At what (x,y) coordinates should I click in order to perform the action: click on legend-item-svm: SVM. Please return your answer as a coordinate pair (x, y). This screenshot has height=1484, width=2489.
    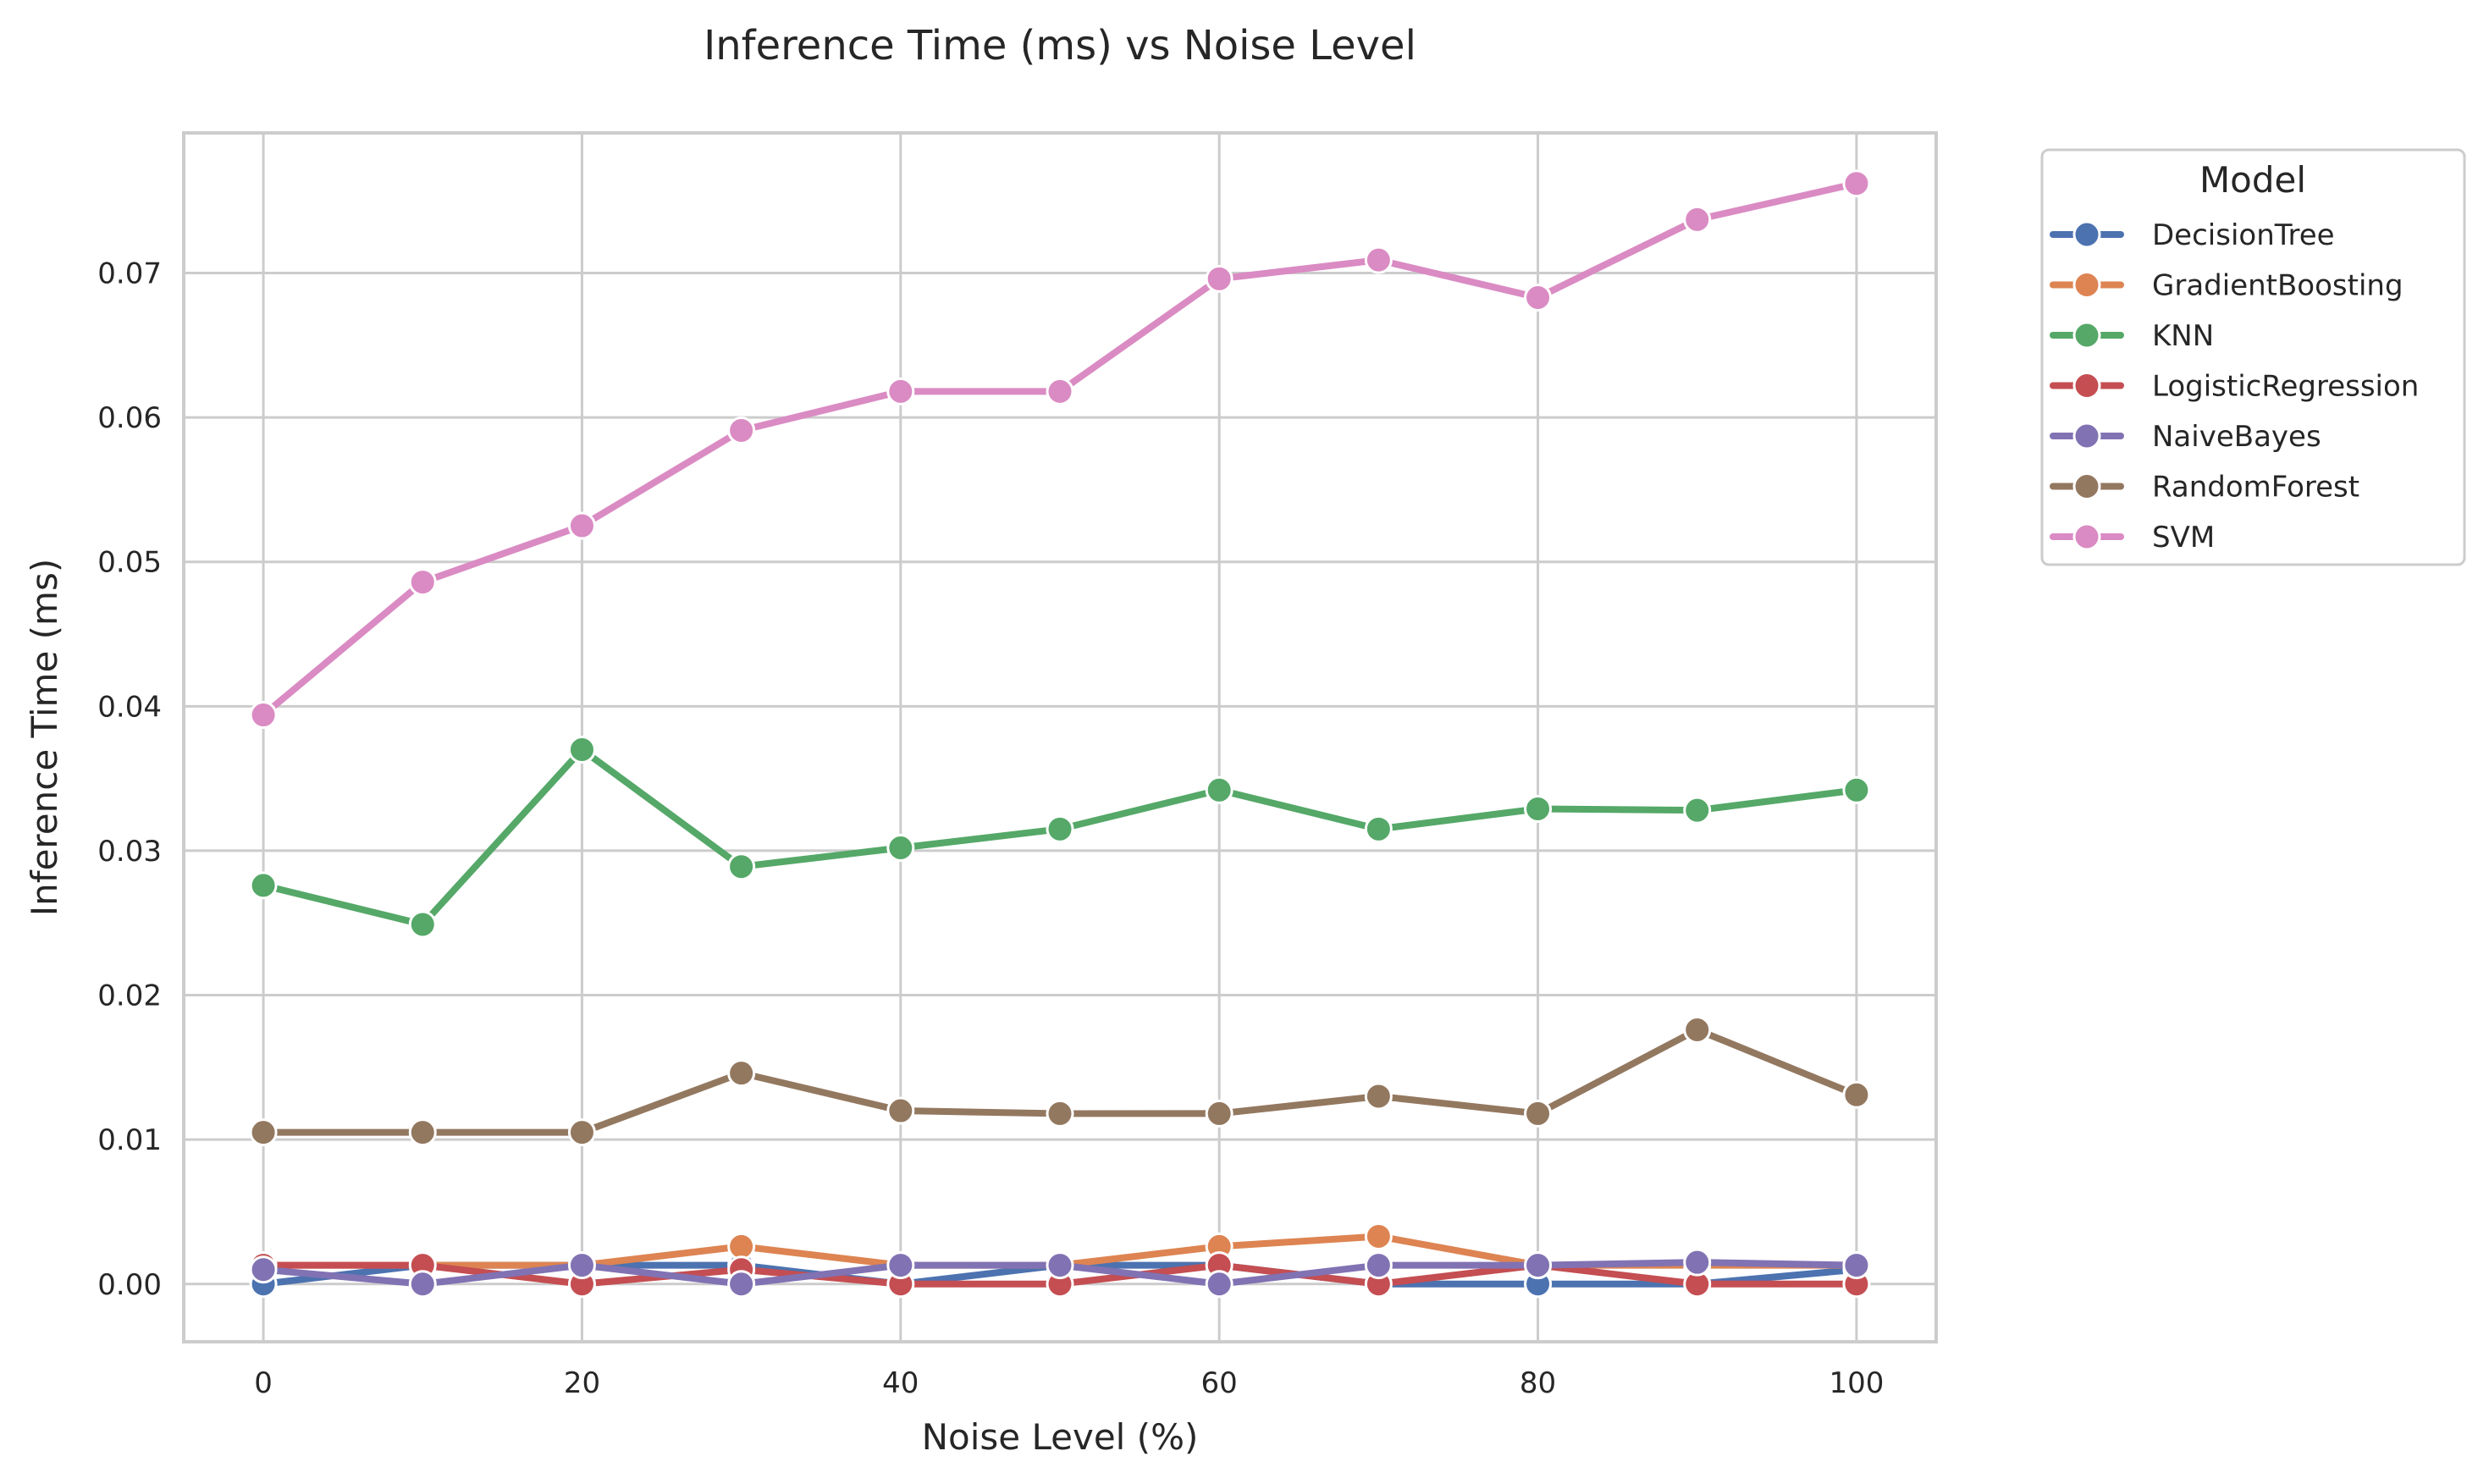
    Looking at the image, I should click on (2132, 537).